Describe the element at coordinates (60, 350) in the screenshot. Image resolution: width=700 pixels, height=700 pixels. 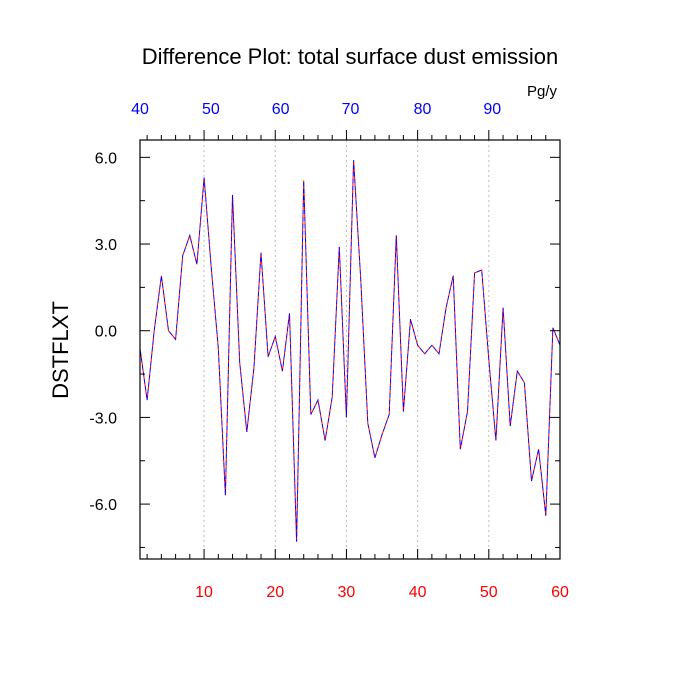
I see `y-axis-label: DSTFLXT` at that location.